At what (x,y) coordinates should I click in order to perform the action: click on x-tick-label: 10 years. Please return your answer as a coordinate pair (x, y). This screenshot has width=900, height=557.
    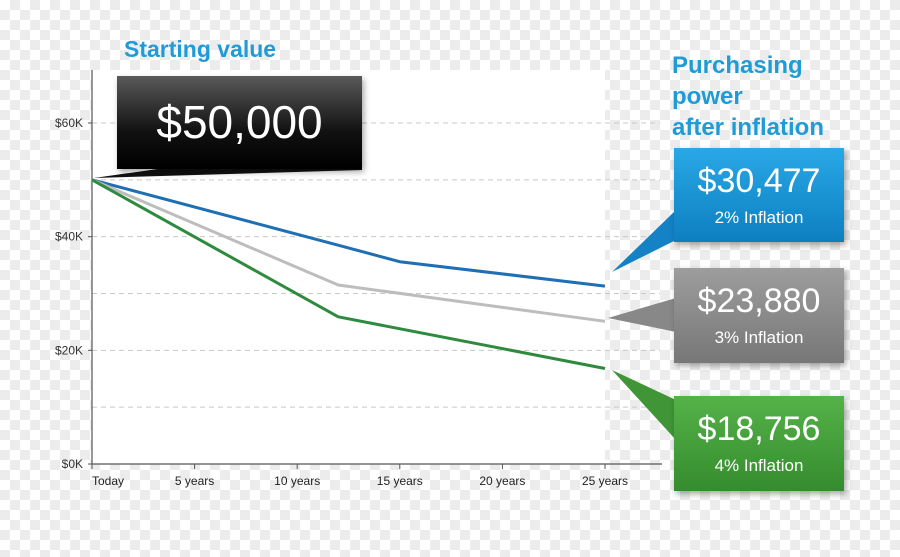
    Looking at the image, I should click on (297, 481).